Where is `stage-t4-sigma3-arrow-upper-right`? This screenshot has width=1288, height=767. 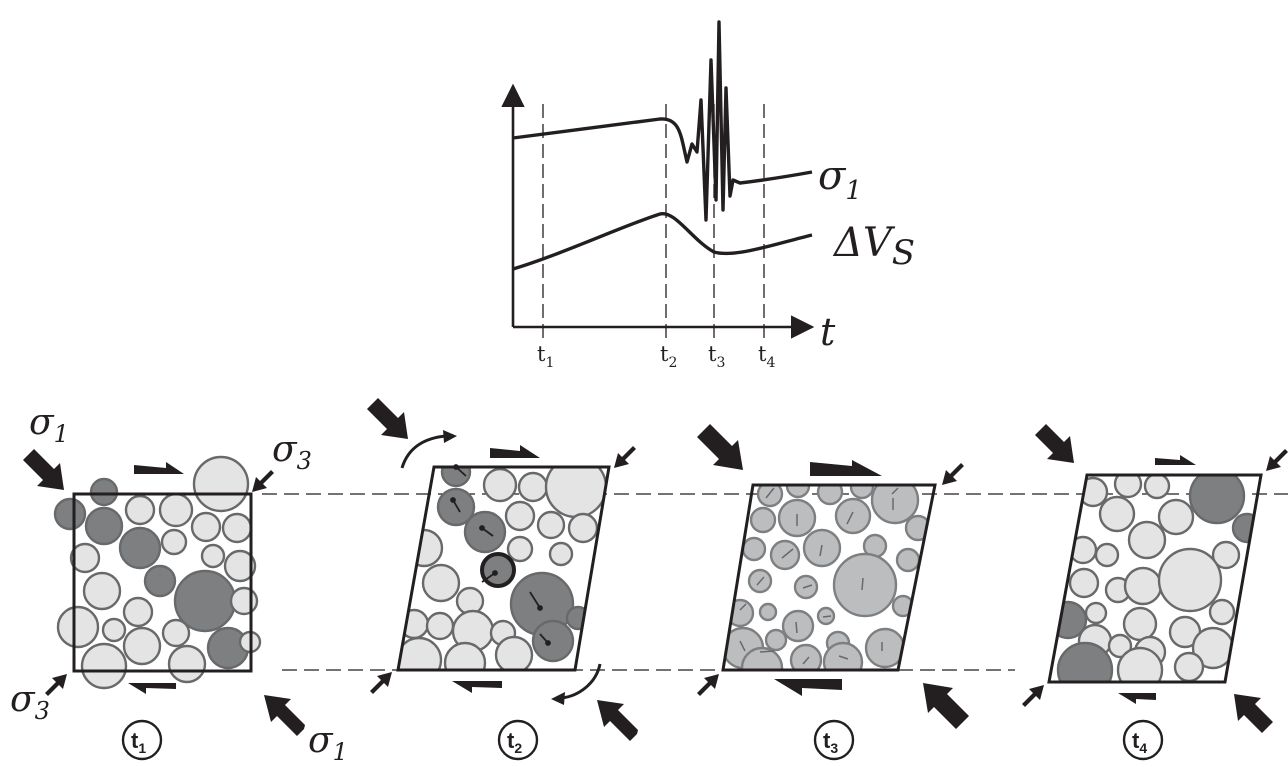 stage-t4-sigma3-arrow-upper-right is located at coordinates (1277, 459).